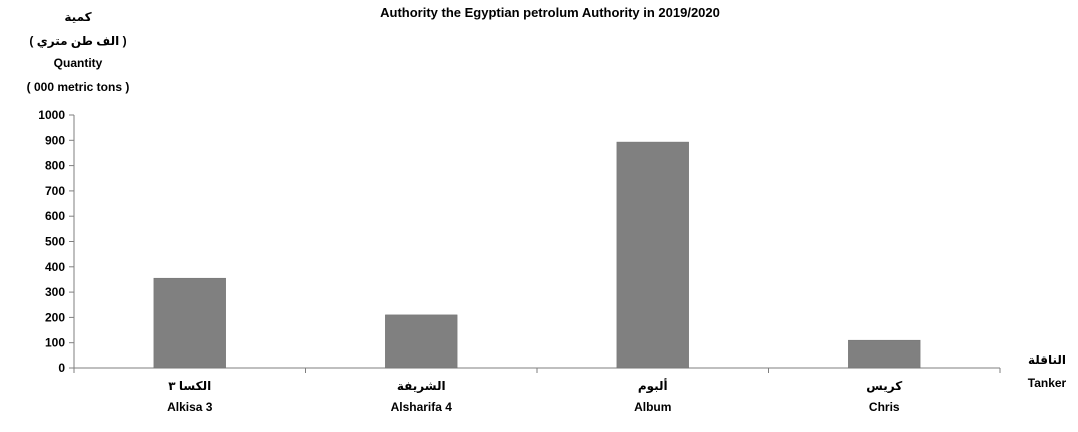 Image resolution: width=1078 pixels, height=432 pixels. I want to click on x-tick-label-arabic: الشريفة, so click(421, 386).